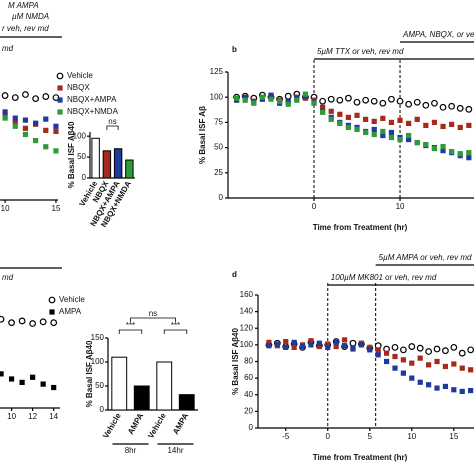 This screenshot has height=474, width=474. I want to click on legend-label: AMPA, so click(70, 311).